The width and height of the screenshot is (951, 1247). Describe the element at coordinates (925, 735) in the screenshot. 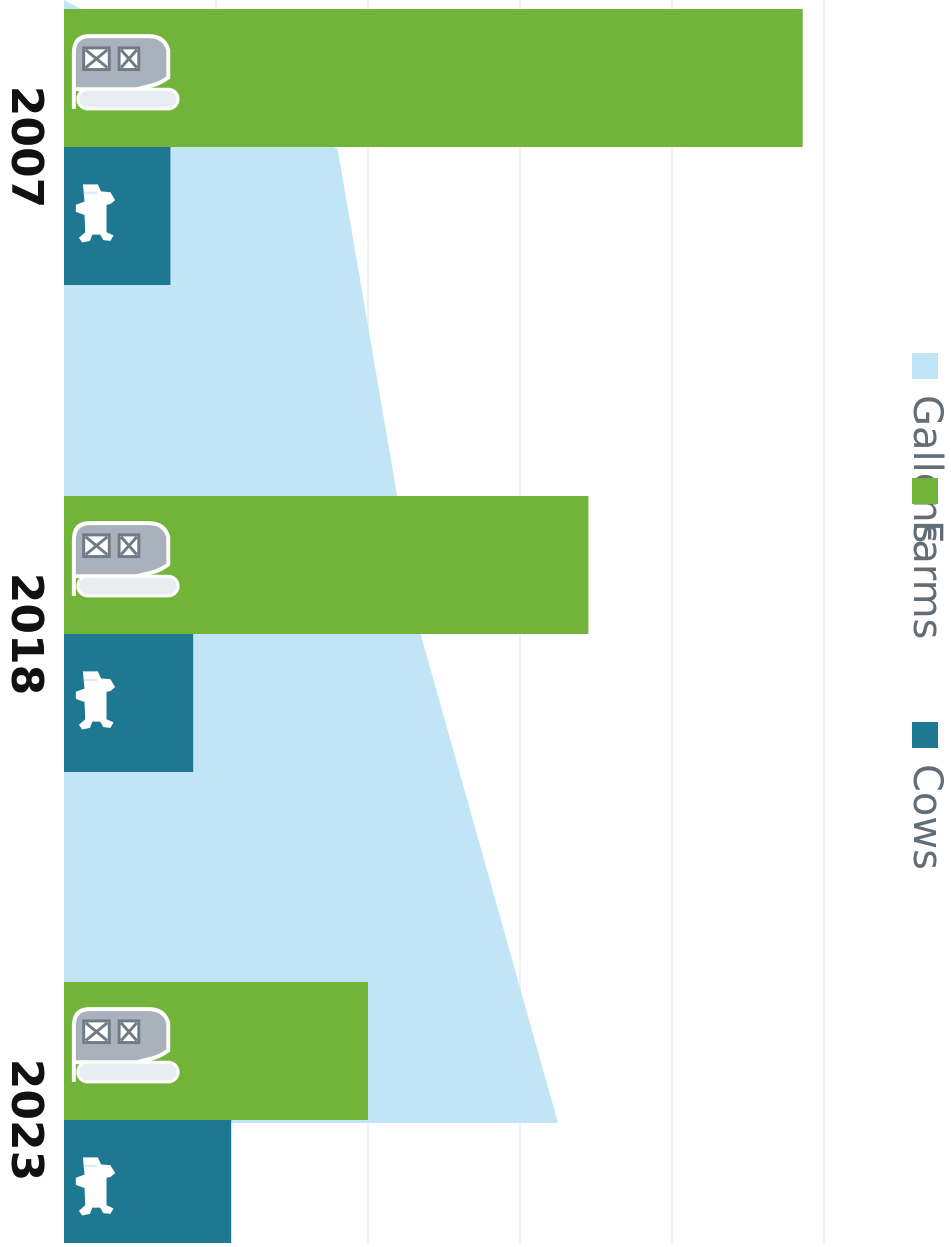

I see `cows-legend-swatch` at that location.